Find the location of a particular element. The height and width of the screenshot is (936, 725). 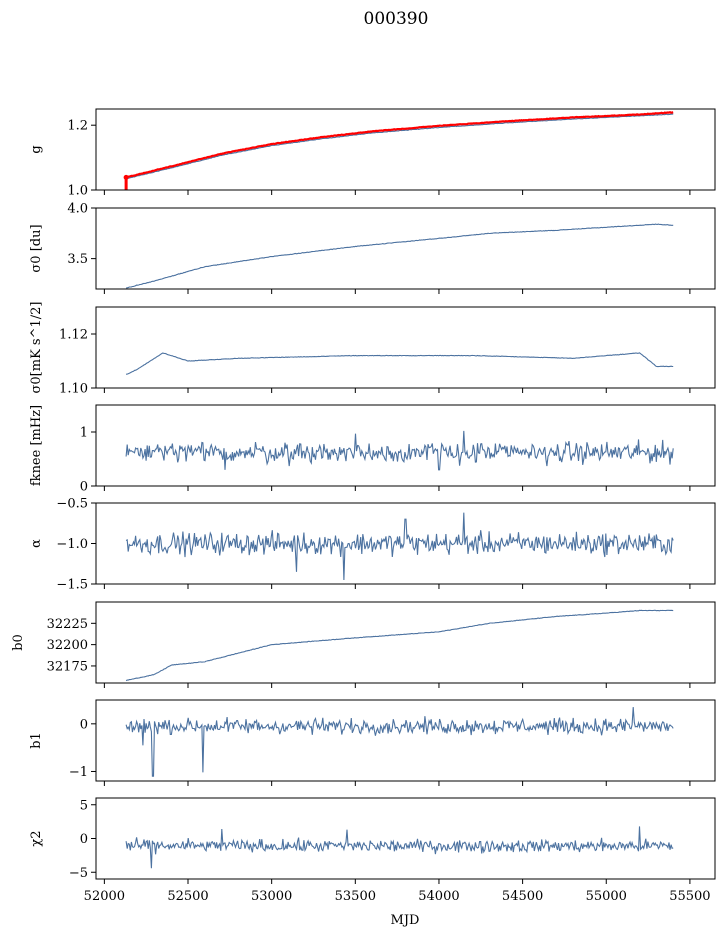

y-tick-label-sigma0_mk-1: 1.12 is located at coordinates (73, 335).